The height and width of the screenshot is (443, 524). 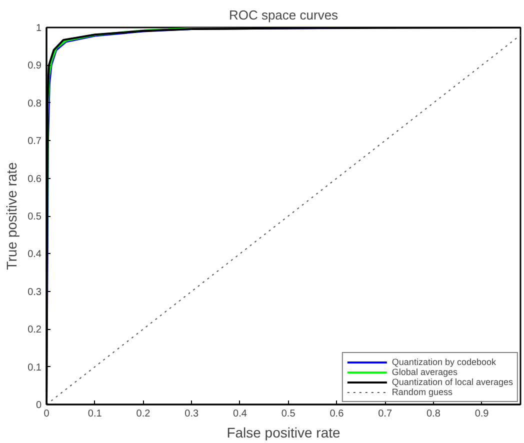 What do you see at coordinates (95, 414) in the screenshot?
I see `x-tick-label: 0.1` at bounding box center [95, 414].